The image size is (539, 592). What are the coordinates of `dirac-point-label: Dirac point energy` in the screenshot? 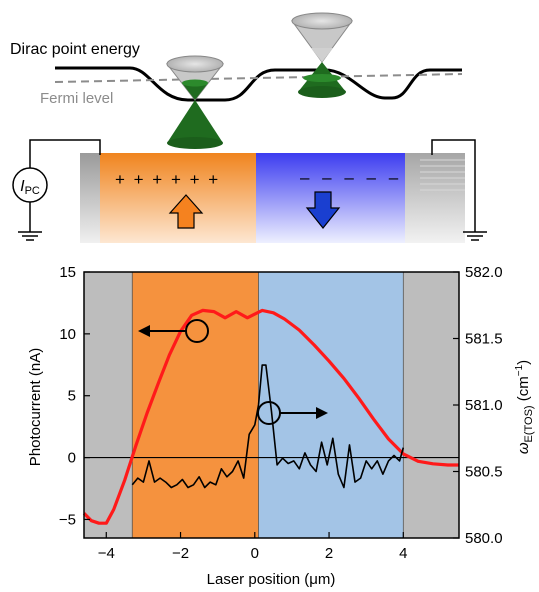 It's located at (75, 49).